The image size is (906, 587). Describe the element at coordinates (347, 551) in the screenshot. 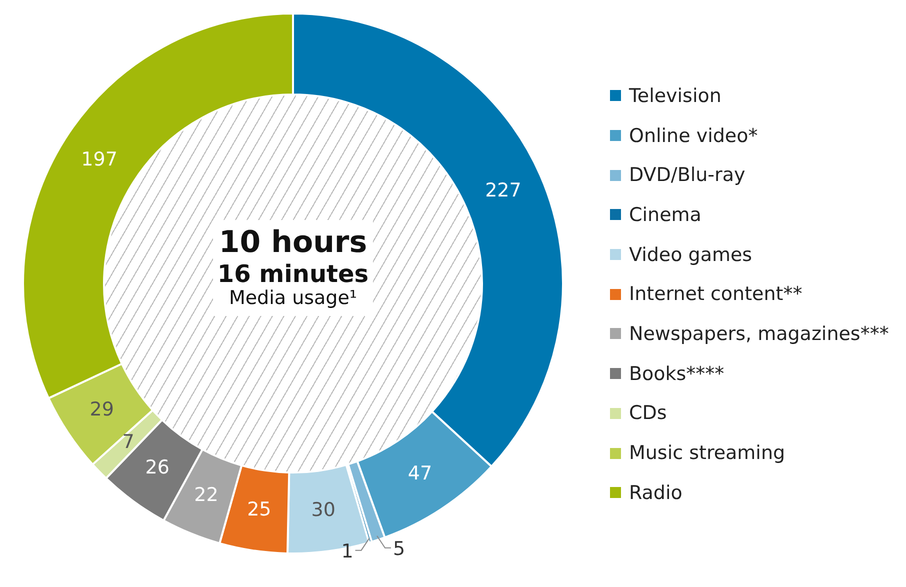

I see `data-label: 1` at that location.